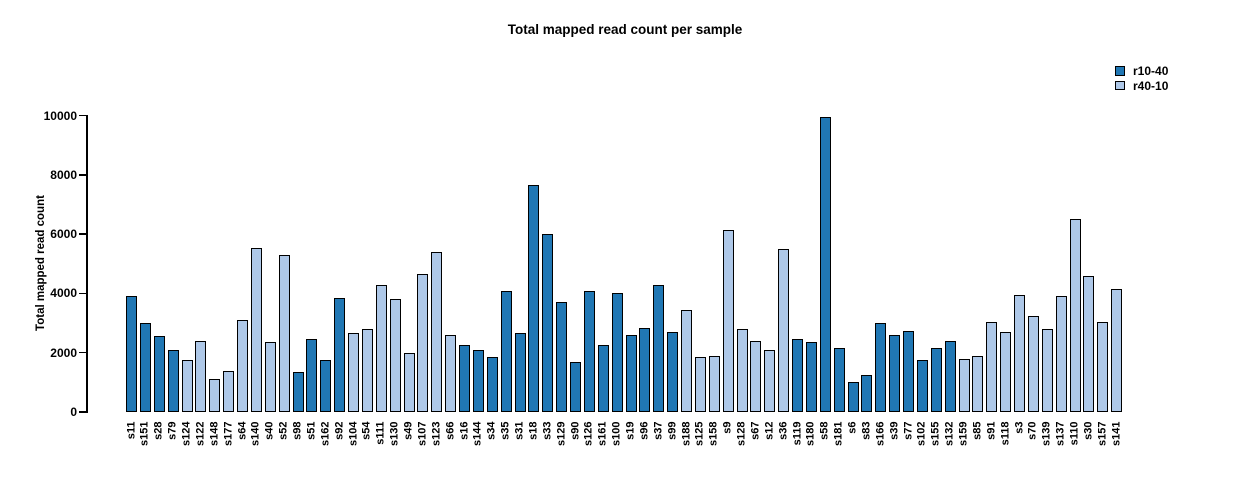 This screenshot has height=500, width=1238. I want to click on bar-s148, so click(215, 395).